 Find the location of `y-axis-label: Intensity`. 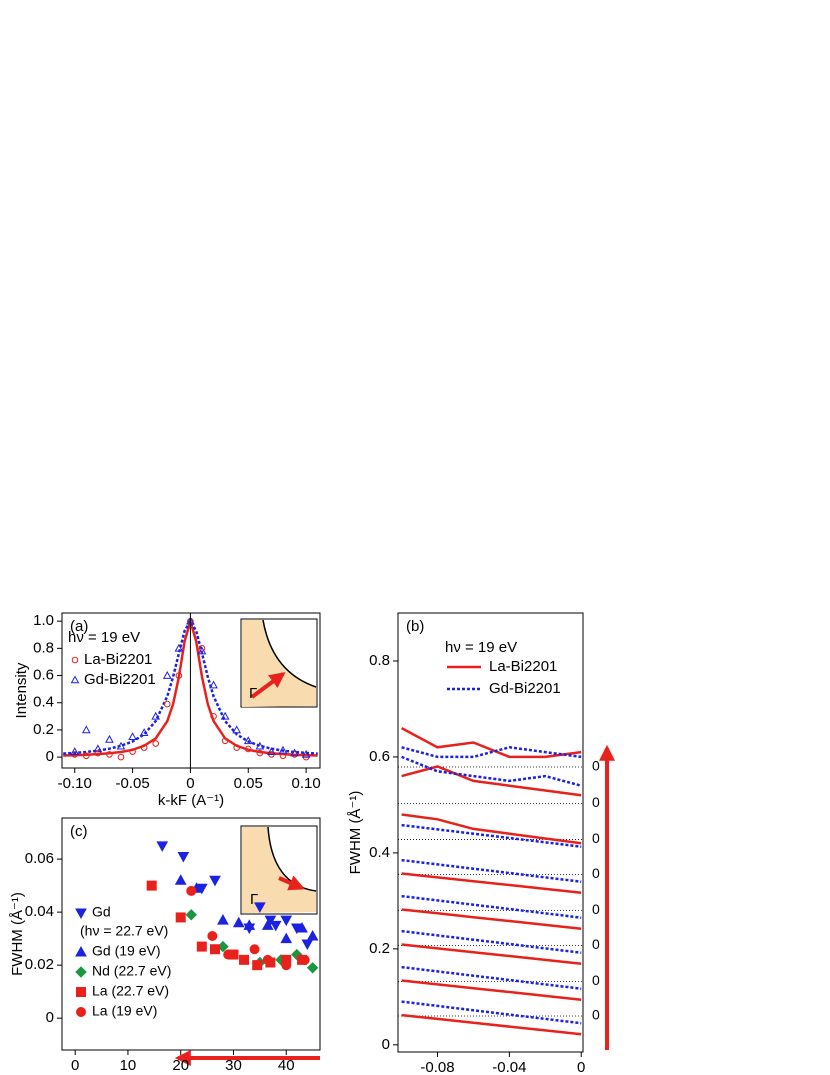

y-axis-label: Intensity is located at coordinates (21, 690).